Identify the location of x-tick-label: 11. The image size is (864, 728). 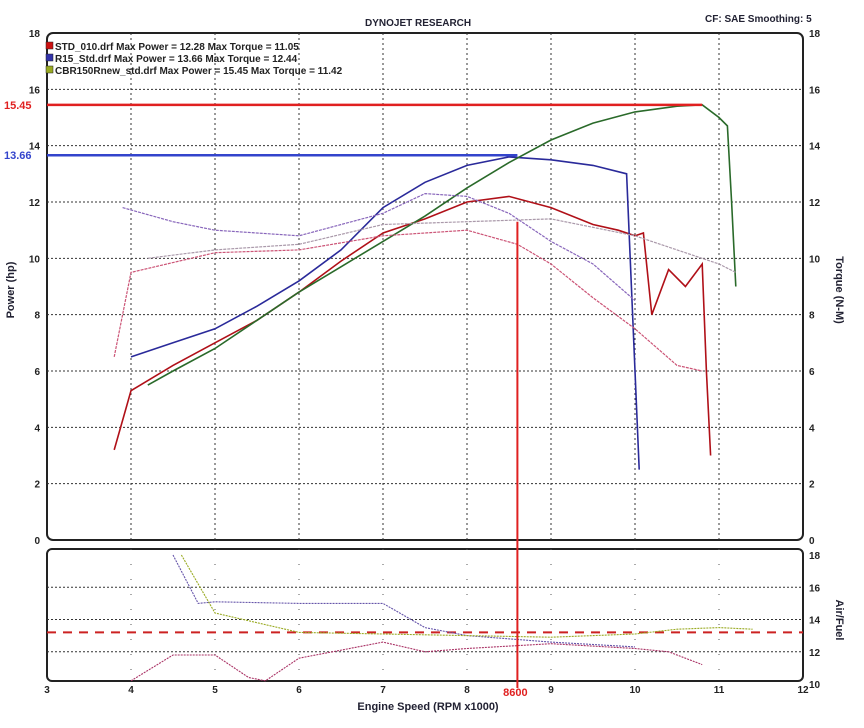
(719, 690).